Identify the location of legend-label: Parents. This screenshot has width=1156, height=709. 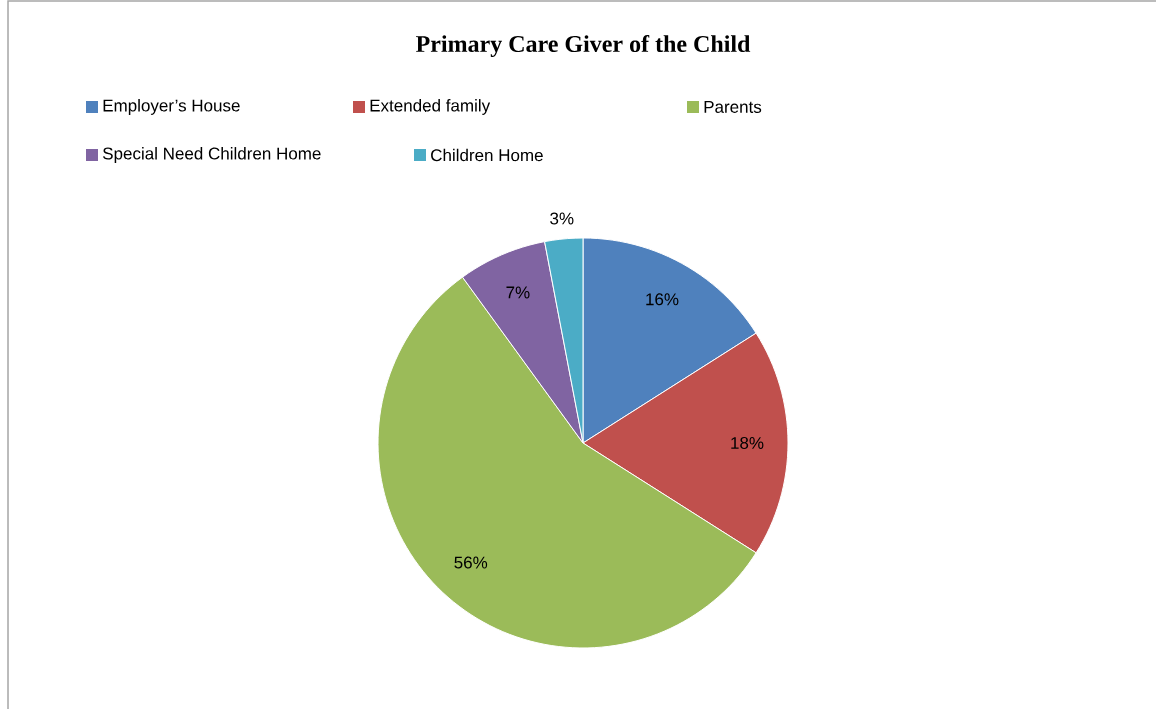
(733, 107).